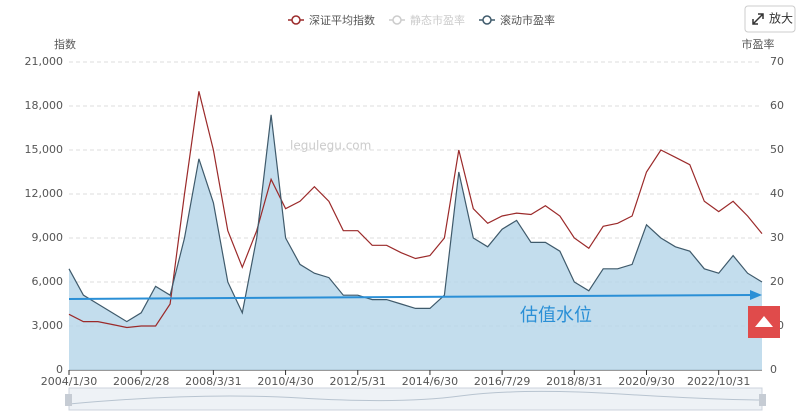 The image size is (800, 414). Describe the element at coordinates (556, 315) in the screenshot. I see `annotation: 估值水位` at that location.